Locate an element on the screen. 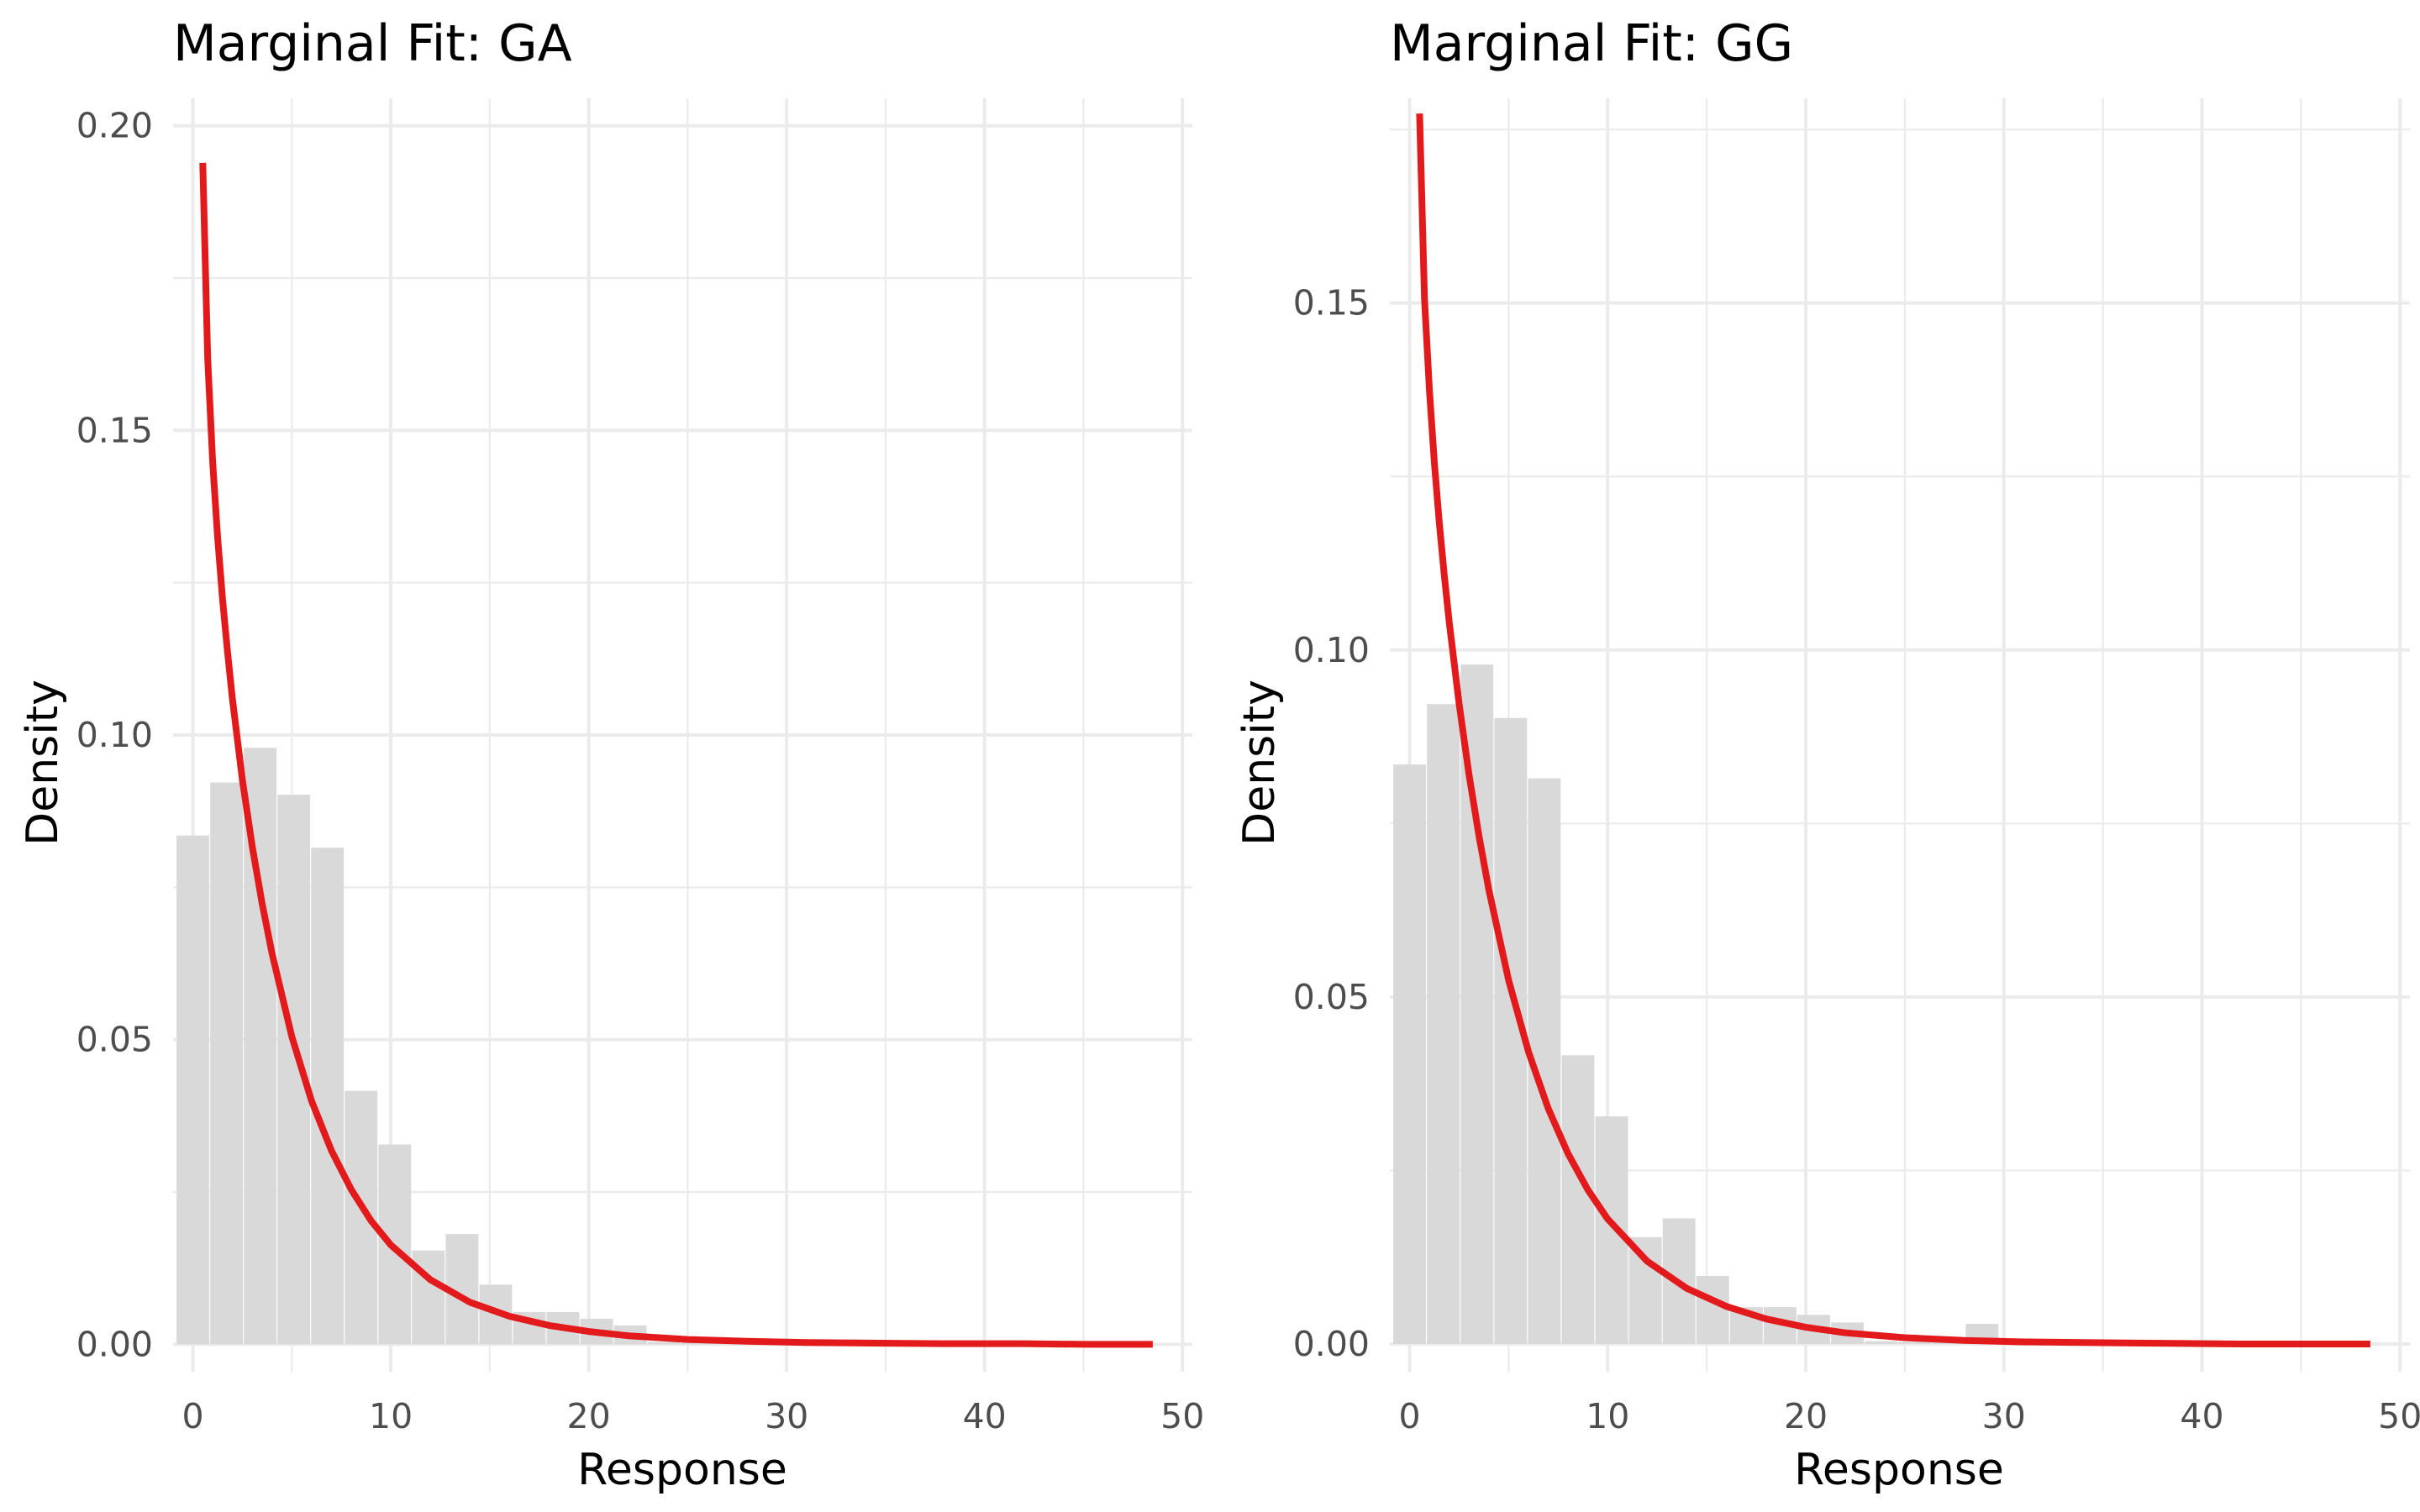 This screenshot has width=2420, height=1512. y-tick-labels: 0.00 0.05 0.10 0.15 0.20 is located at coordinates (114, 735).